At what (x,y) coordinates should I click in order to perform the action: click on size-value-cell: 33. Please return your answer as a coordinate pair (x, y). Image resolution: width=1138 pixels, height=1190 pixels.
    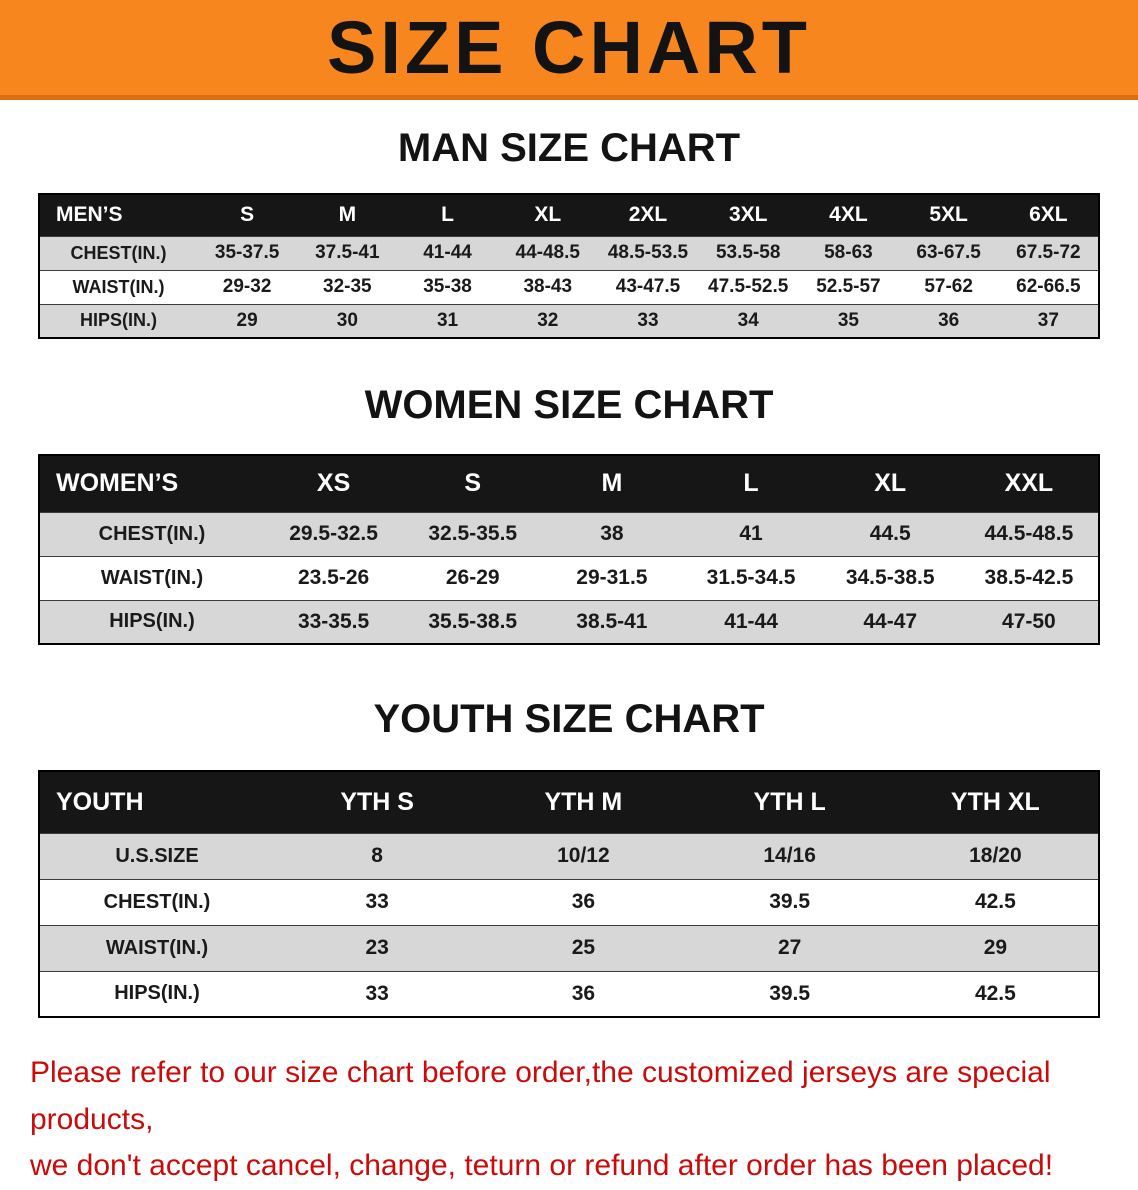
    Looking at the image, I should click on (377, 901).